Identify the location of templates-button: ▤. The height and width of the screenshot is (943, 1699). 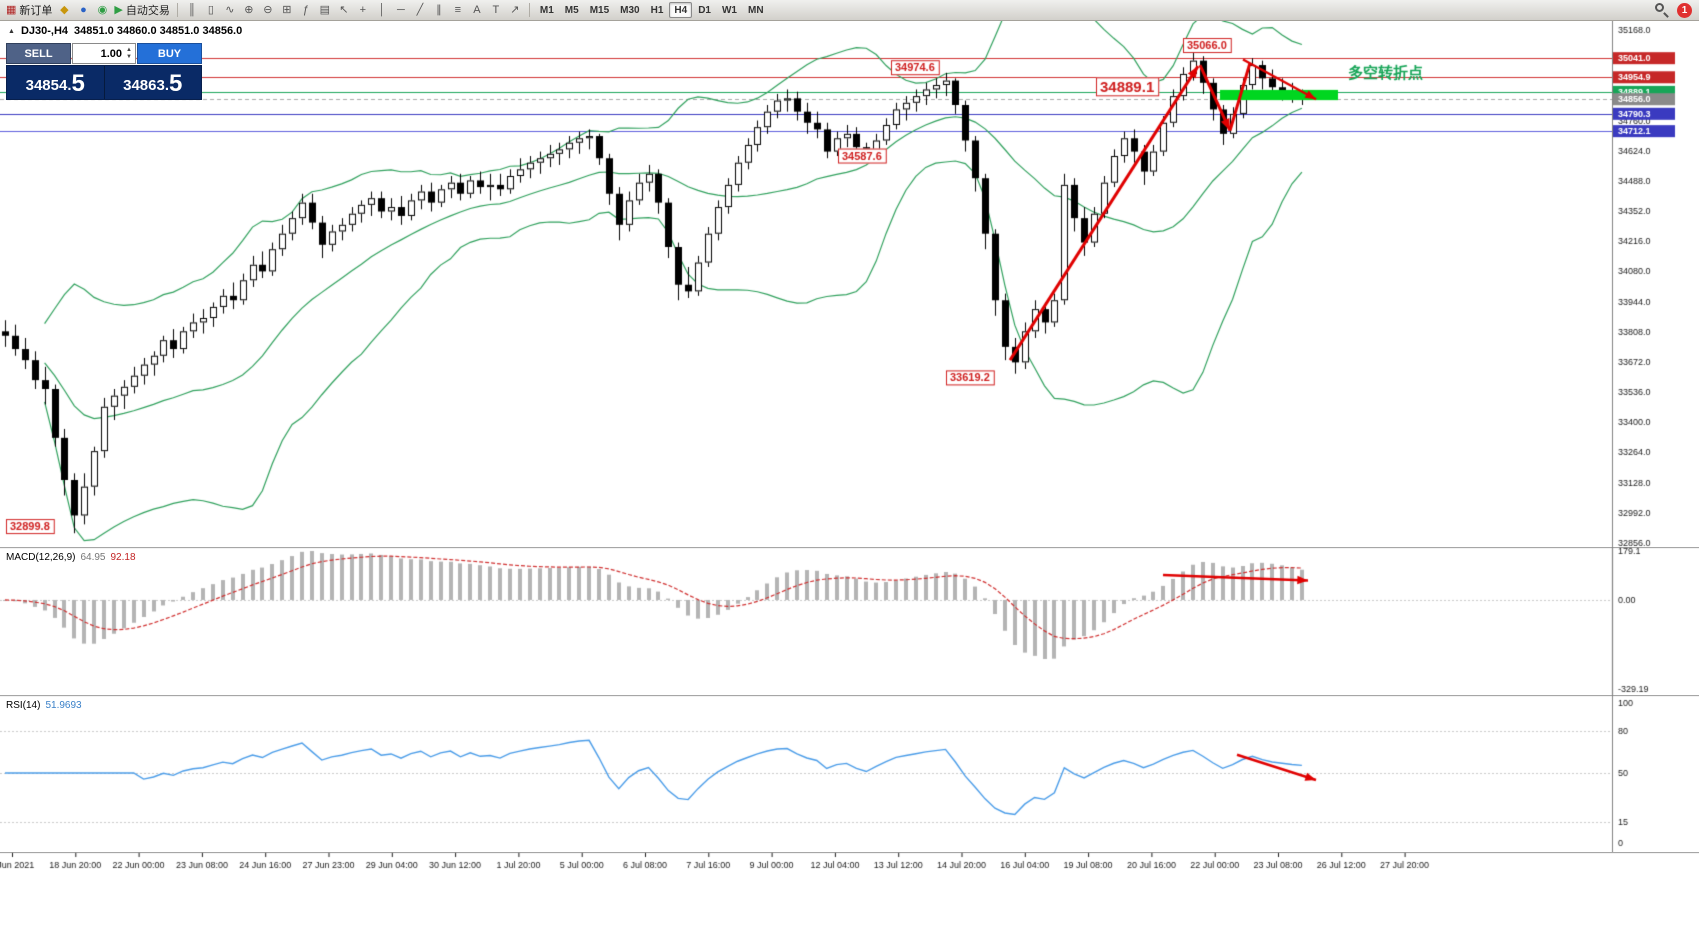
(325, 10).